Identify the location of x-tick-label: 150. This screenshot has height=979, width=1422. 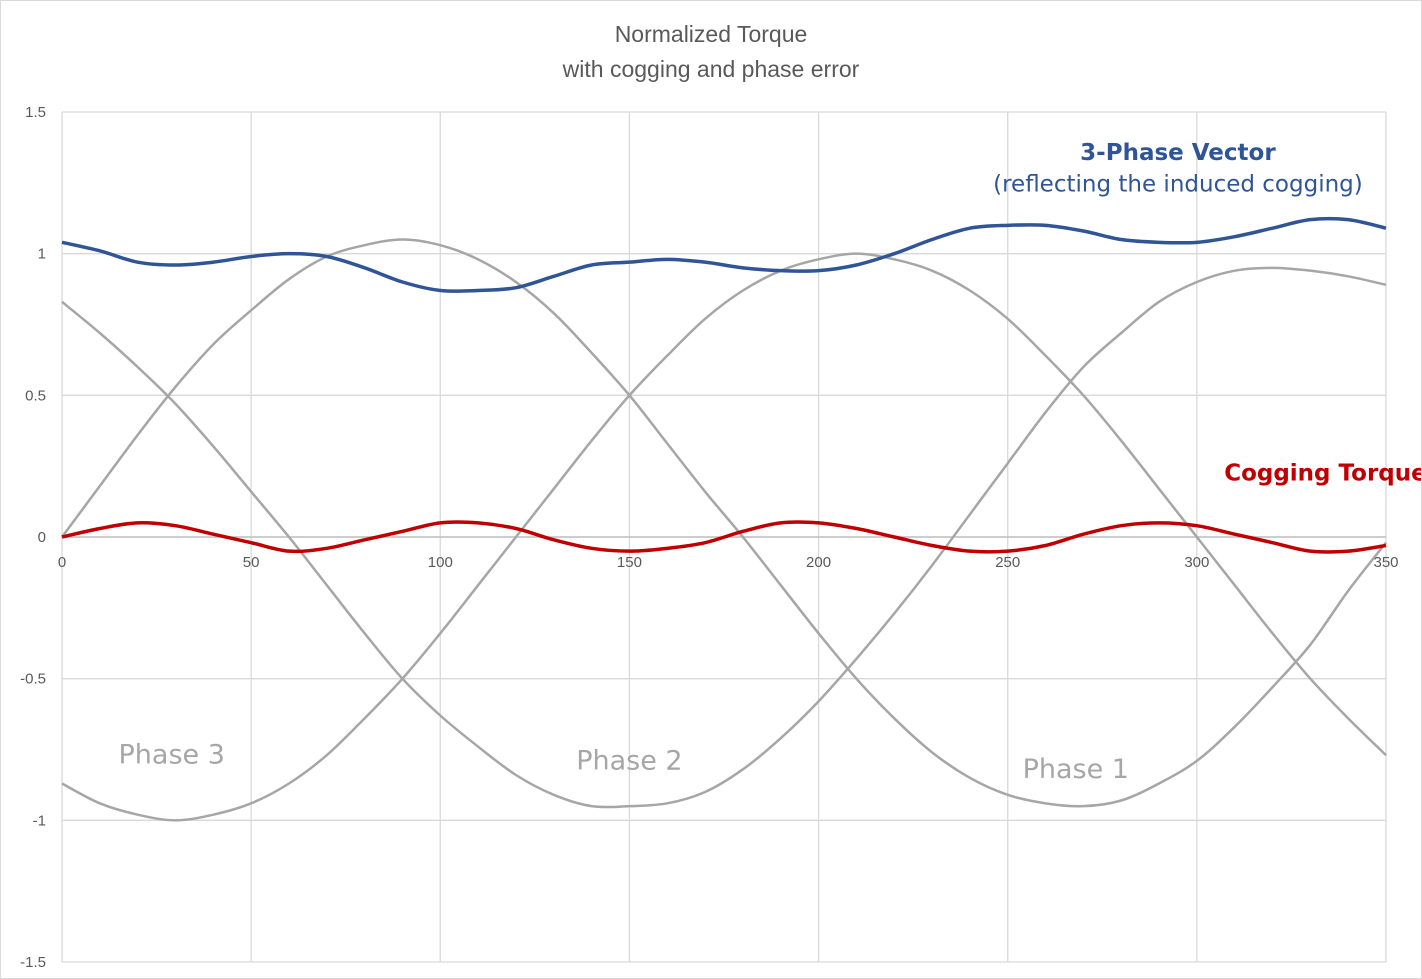
(629, 562).